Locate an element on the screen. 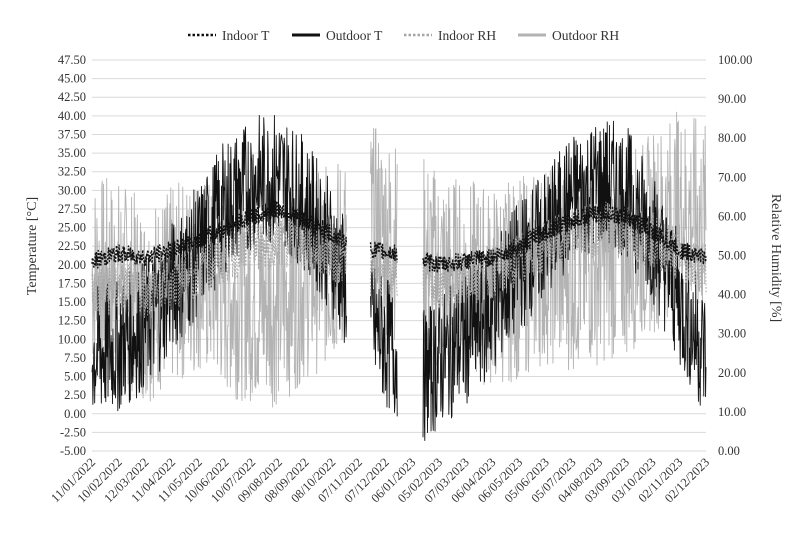  y-tick-label: 0.00 is located at coordinates (75, 414).